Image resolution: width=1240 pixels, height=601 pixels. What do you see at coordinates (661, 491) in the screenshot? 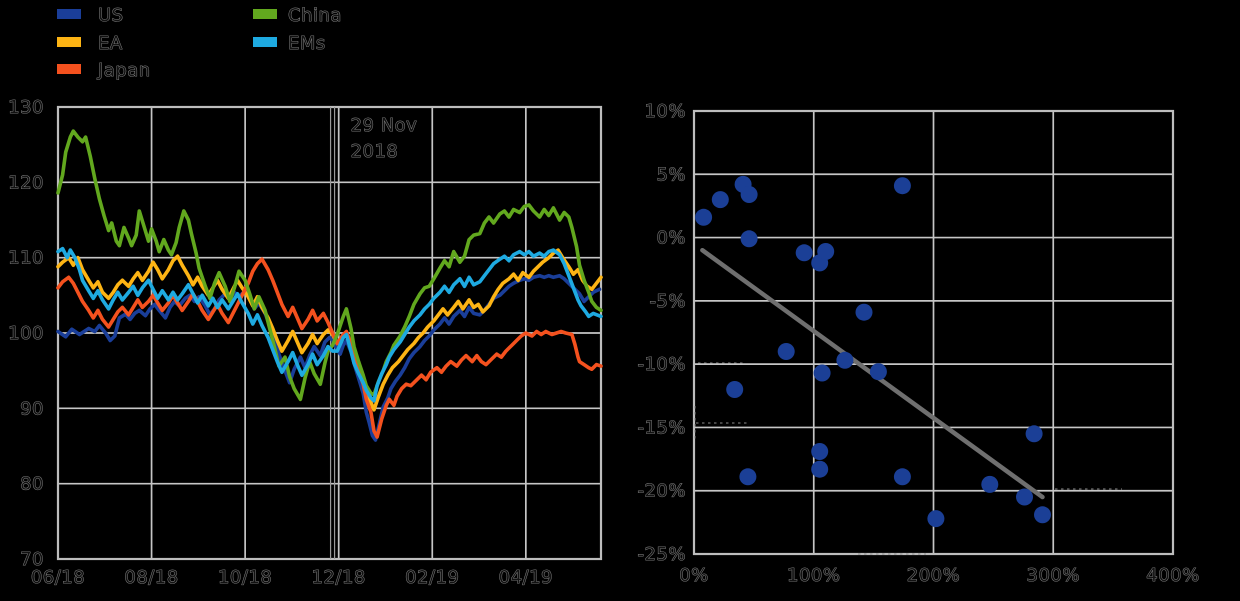
I see `y-tick-label: -20%` at bounding box center [661, 491].